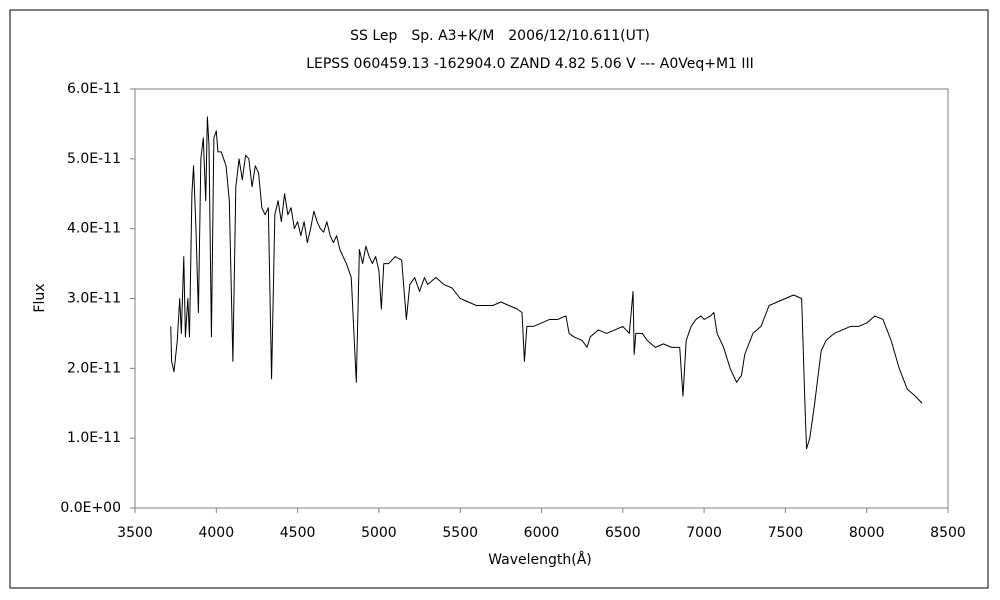  What do you see at coordinates (460, 533) in the screenshot?
I see `x-tick-label: 5500` at bounding box center [460, 533].